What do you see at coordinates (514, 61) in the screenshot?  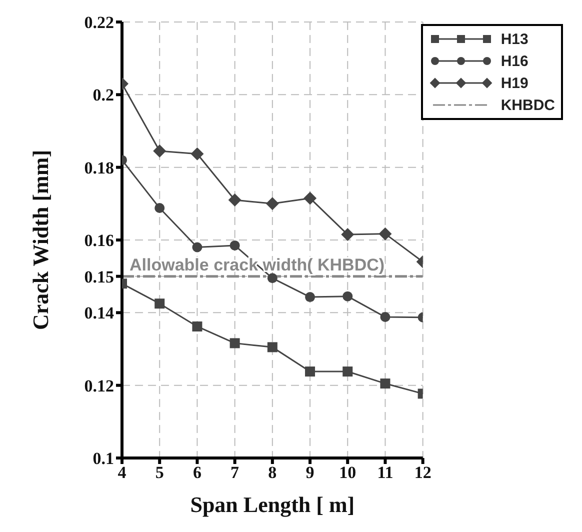 I see `legend-label: H16` at bounding box center [514, 61].